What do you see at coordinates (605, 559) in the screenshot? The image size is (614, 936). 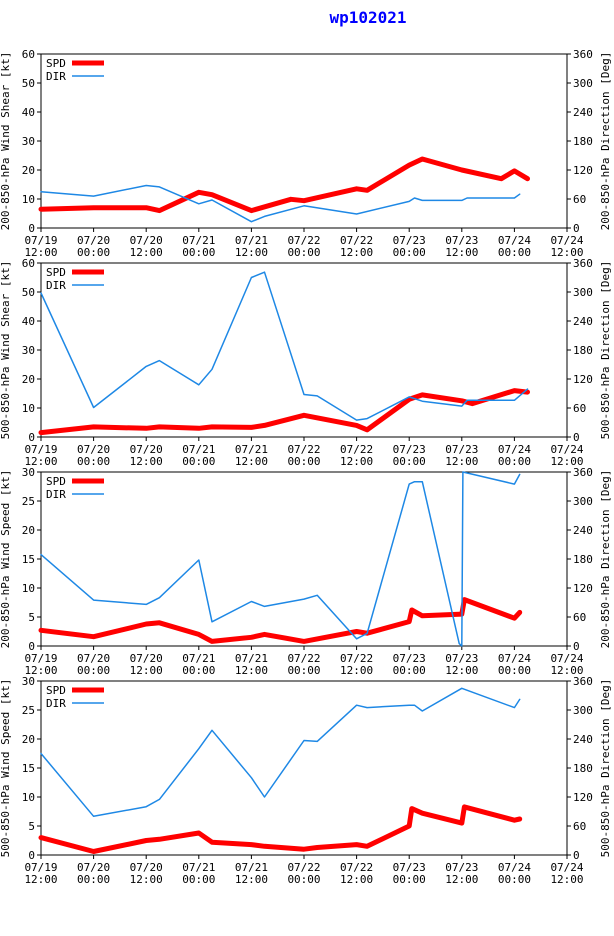 I see `y-right-axis-title: 200-850-hPa Direction [Deg]` at bounding box center [605, 559].